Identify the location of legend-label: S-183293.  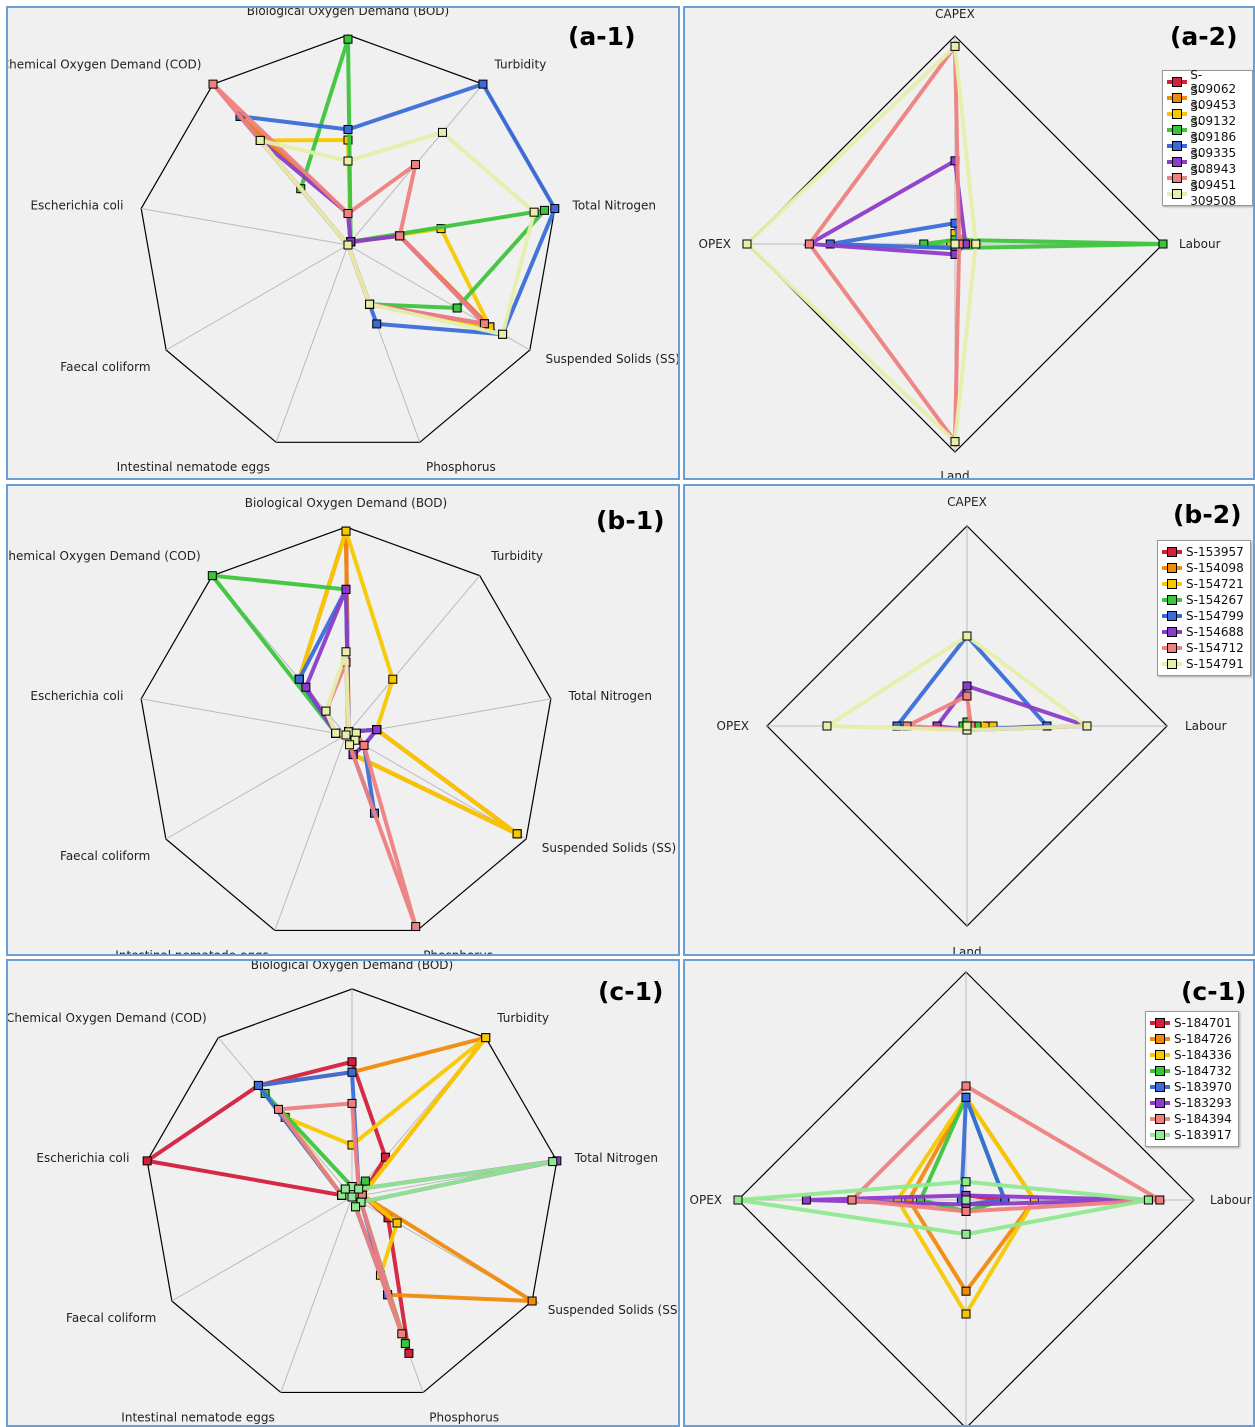
(1203, 1103).